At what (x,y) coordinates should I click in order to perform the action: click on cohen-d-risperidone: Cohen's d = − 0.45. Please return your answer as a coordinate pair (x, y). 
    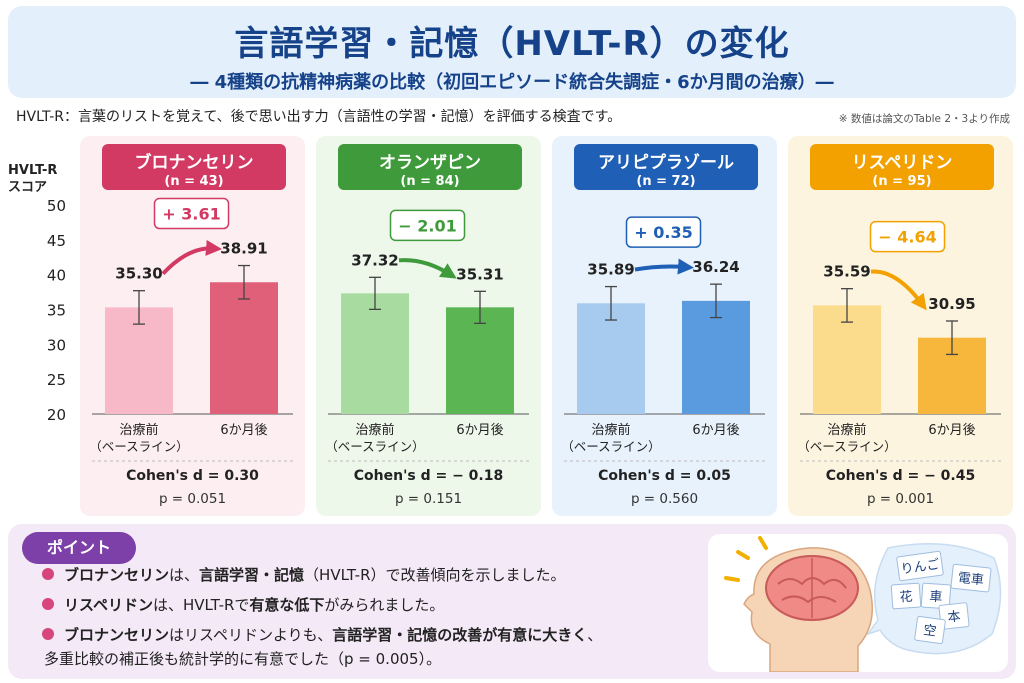
    Looking at the image, I should click on (900, 476).